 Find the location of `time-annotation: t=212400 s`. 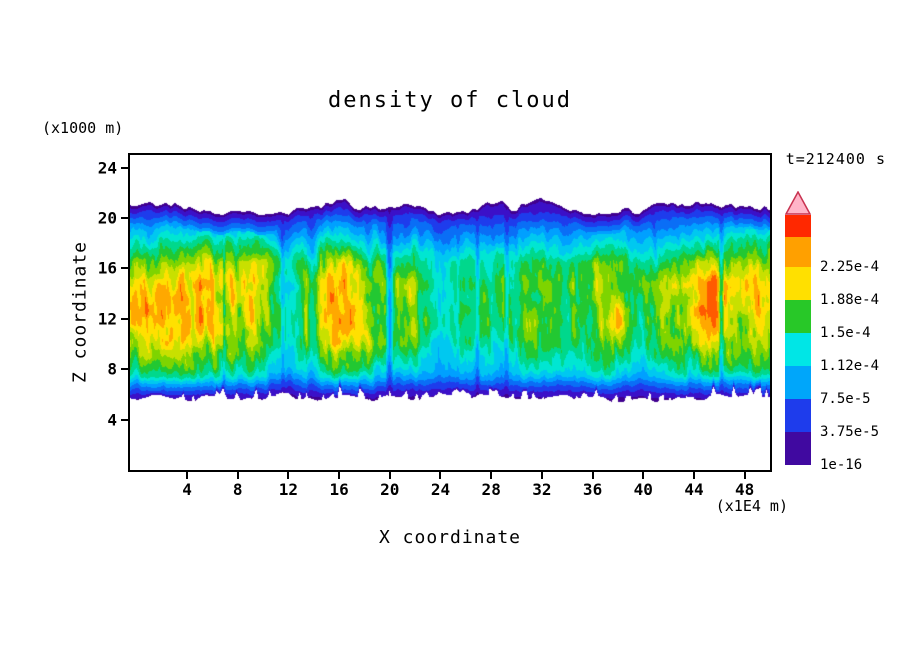

time-annotation: t=212400 s is located at coordinates (835, 159).